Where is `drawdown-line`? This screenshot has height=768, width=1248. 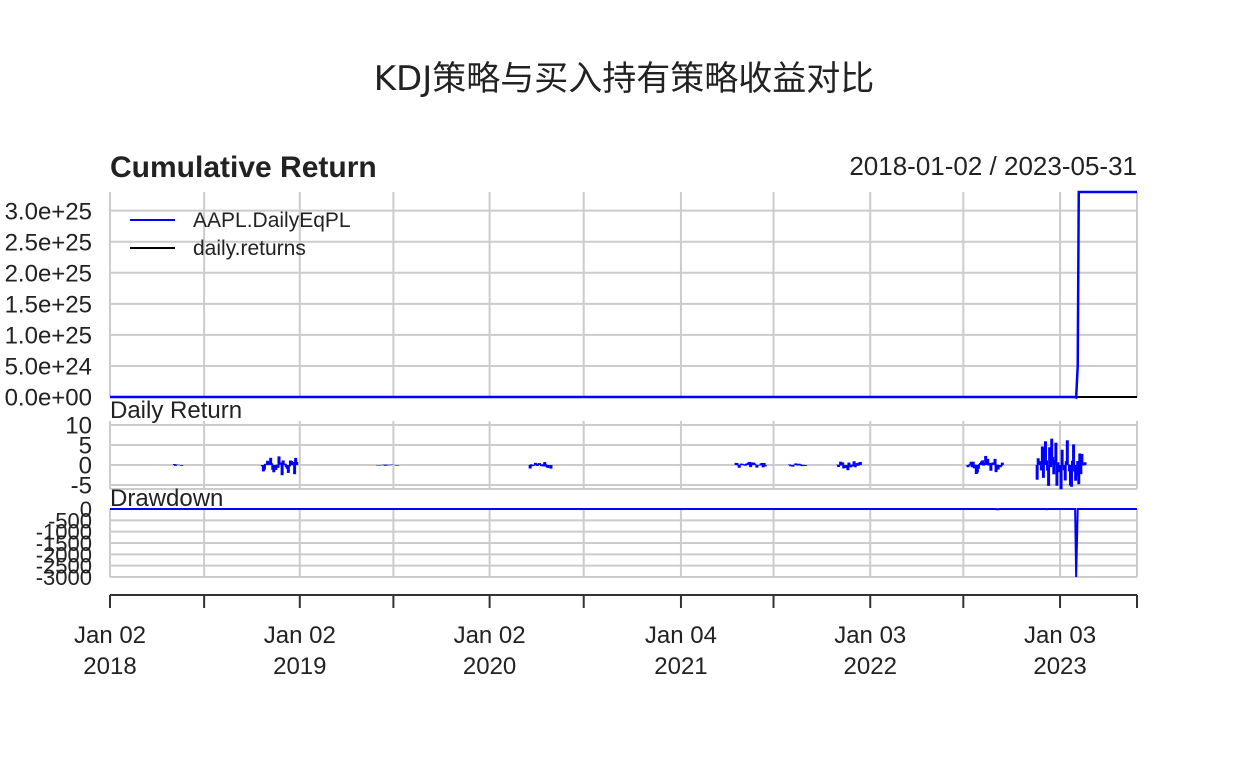
drawdown-line is located at coordinates (623, 543).